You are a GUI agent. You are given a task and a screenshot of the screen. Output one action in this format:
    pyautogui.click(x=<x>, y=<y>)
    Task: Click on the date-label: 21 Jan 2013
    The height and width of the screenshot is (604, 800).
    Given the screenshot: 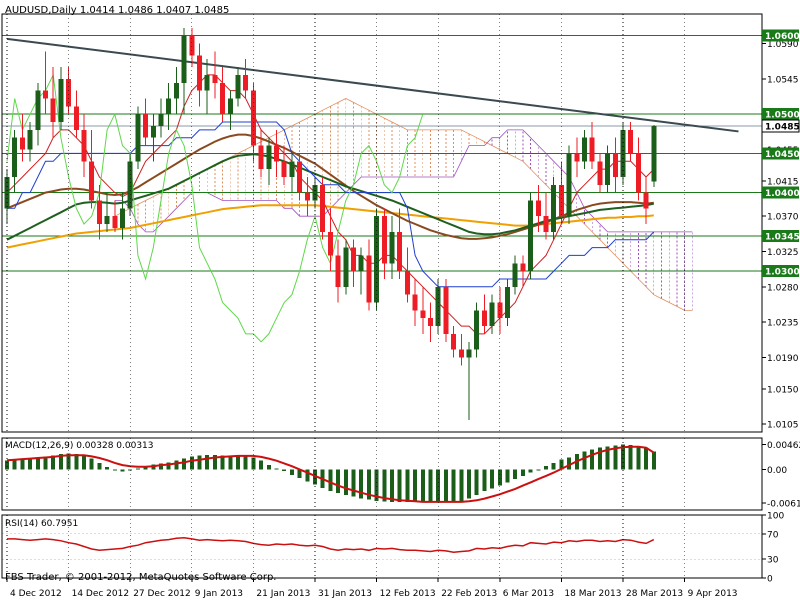 What is the action you would take?
    pyautogui.click(x=283, y=594)
    